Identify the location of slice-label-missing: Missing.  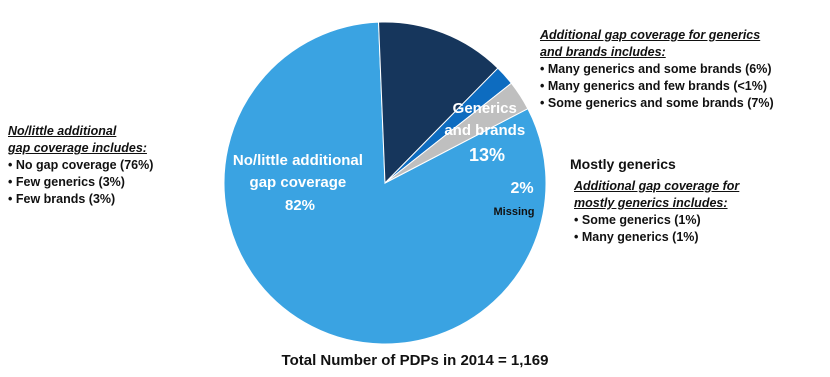
(514, 212).